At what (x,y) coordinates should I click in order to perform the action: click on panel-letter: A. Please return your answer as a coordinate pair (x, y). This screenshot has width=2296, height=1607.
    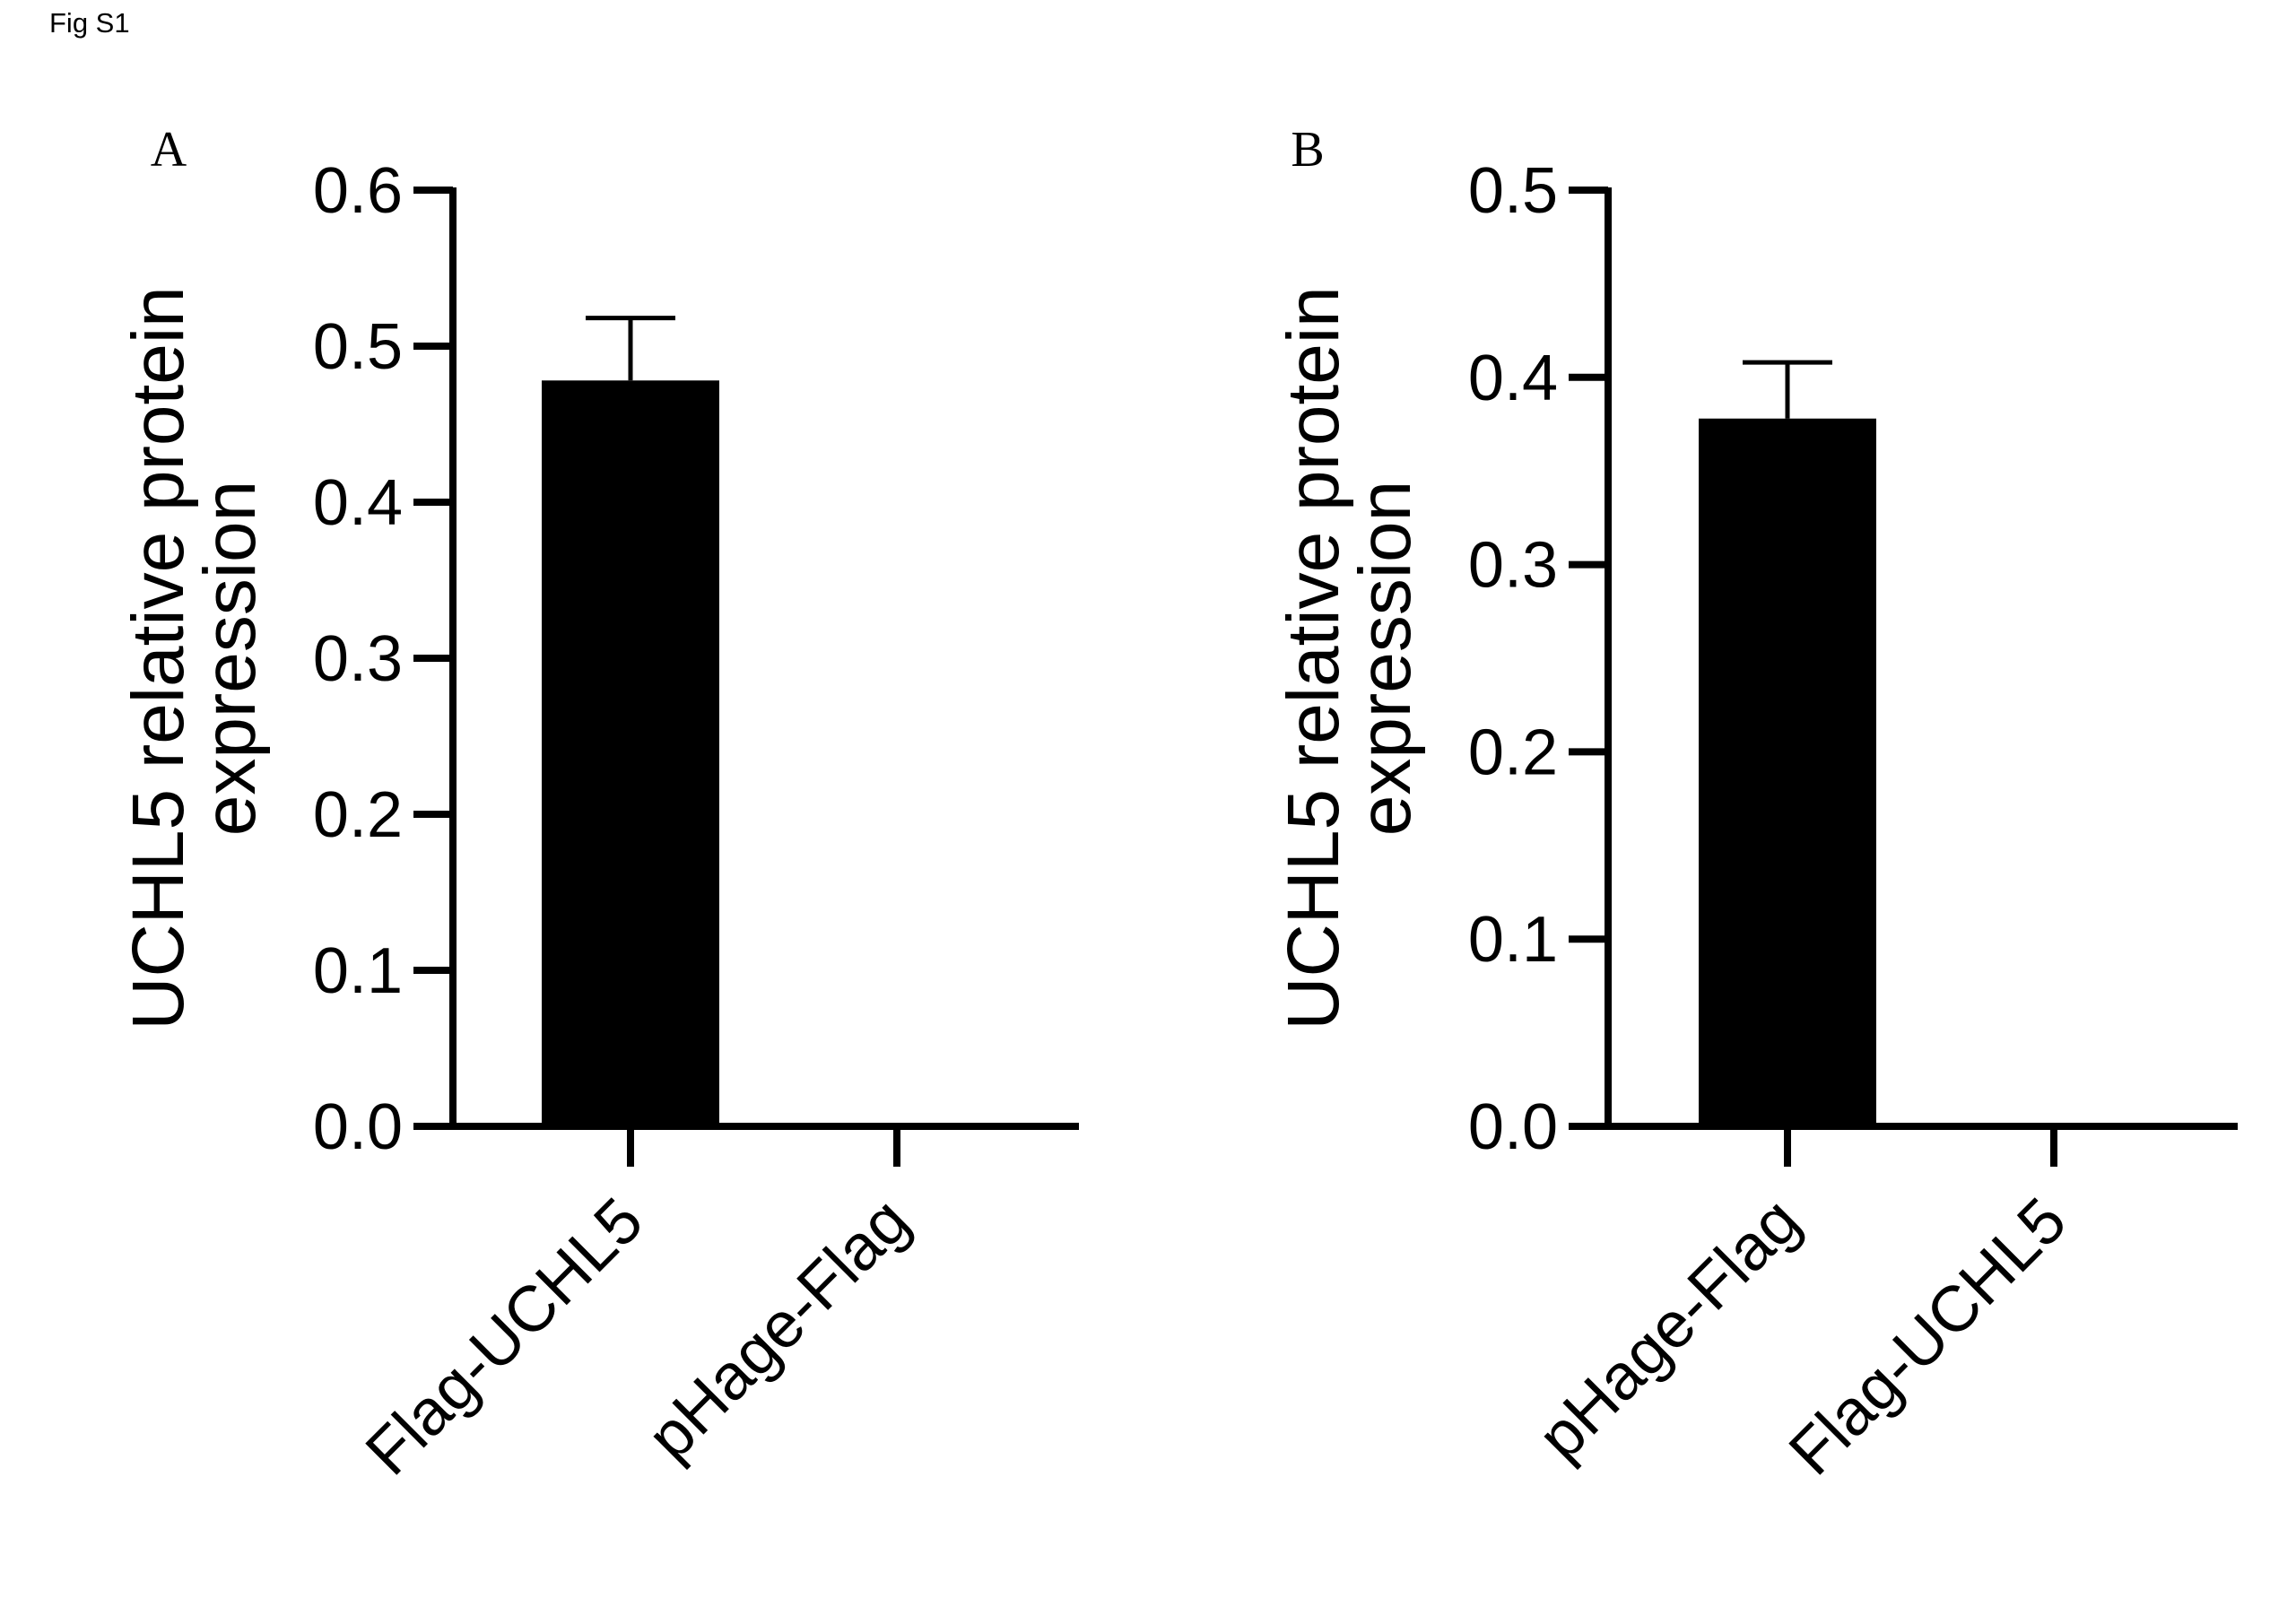
    Looking at the image, I should click on (169, 150).